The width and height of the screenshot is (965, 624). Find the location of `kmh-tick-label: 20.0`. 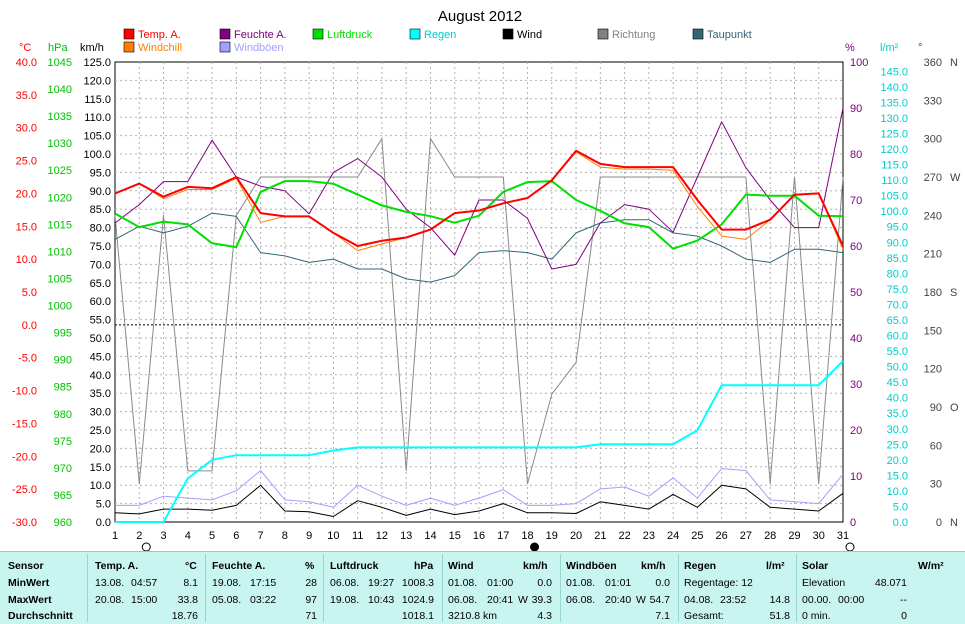

kmh-tick-label: 20.0 is located at coordinates (100, 449).